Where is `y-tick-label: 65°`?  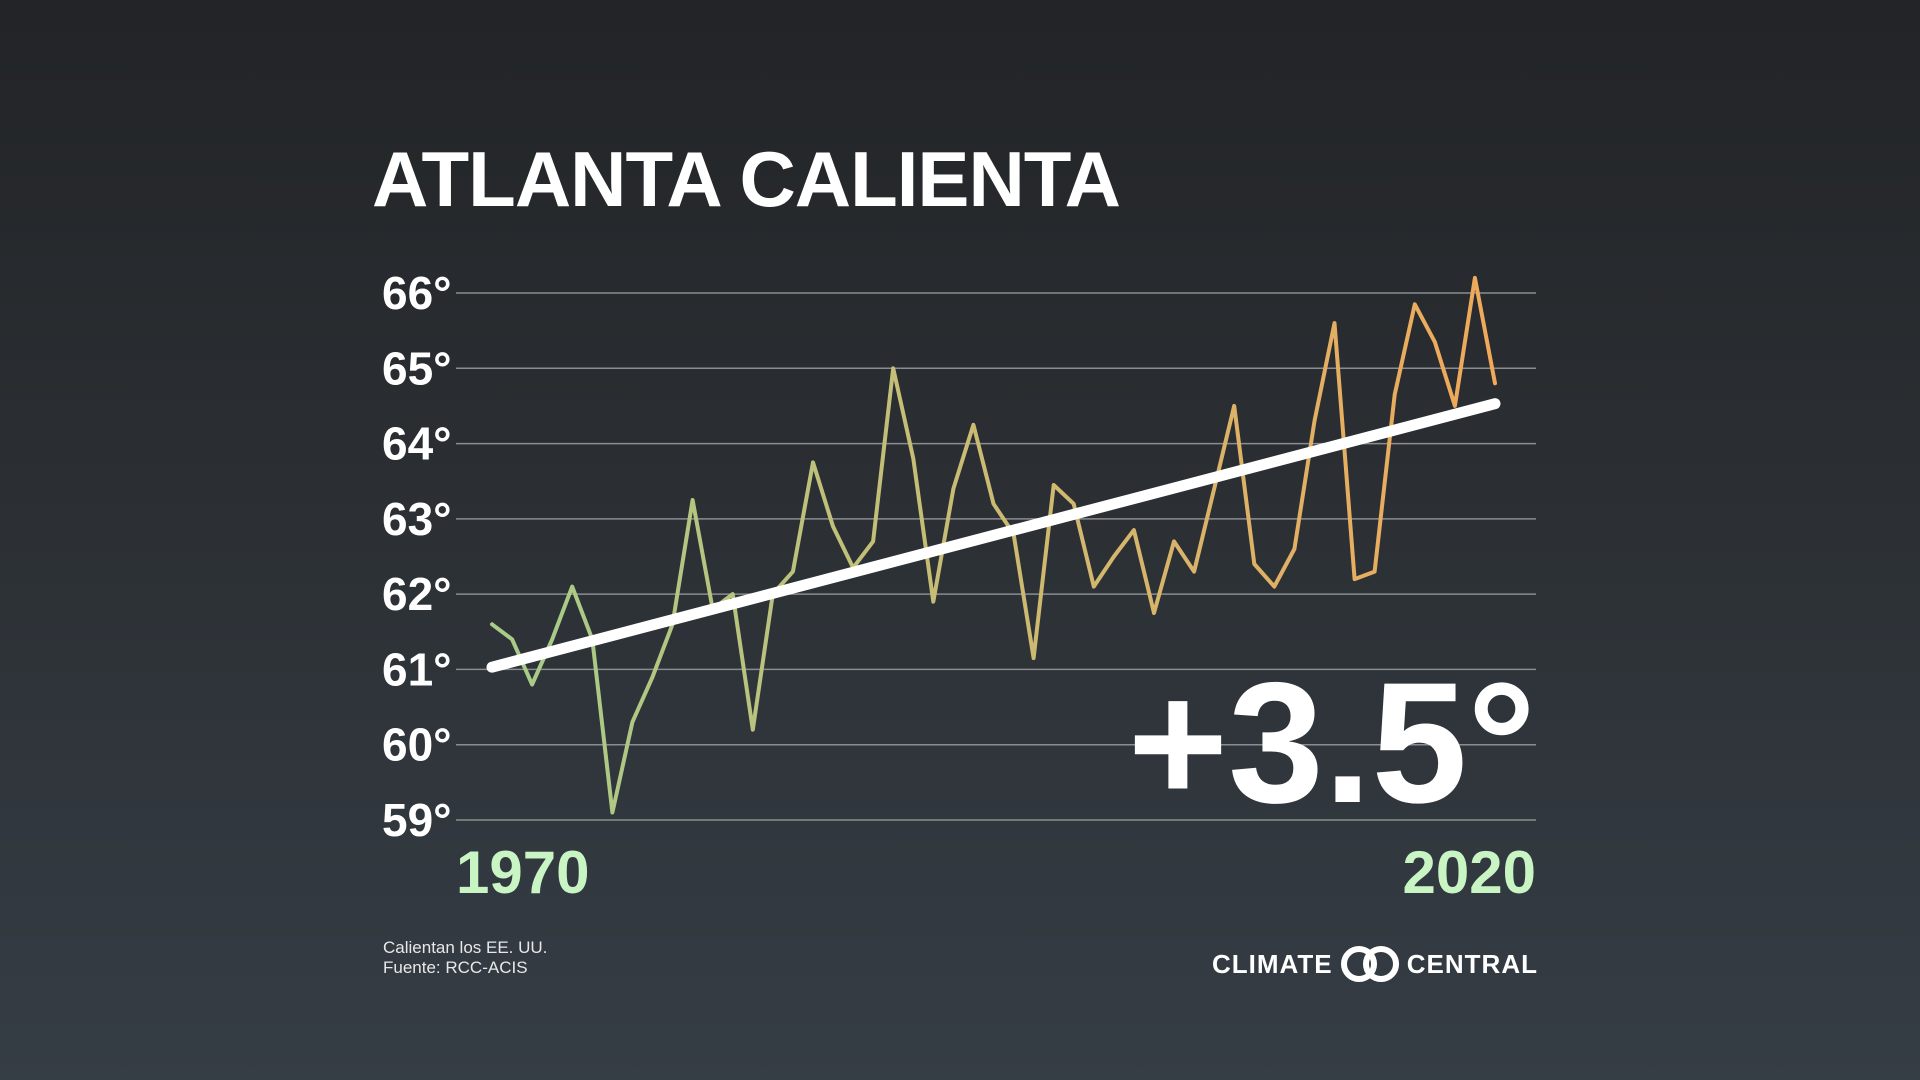 y-tick-label: 65° is located at coordinates (417, 368).